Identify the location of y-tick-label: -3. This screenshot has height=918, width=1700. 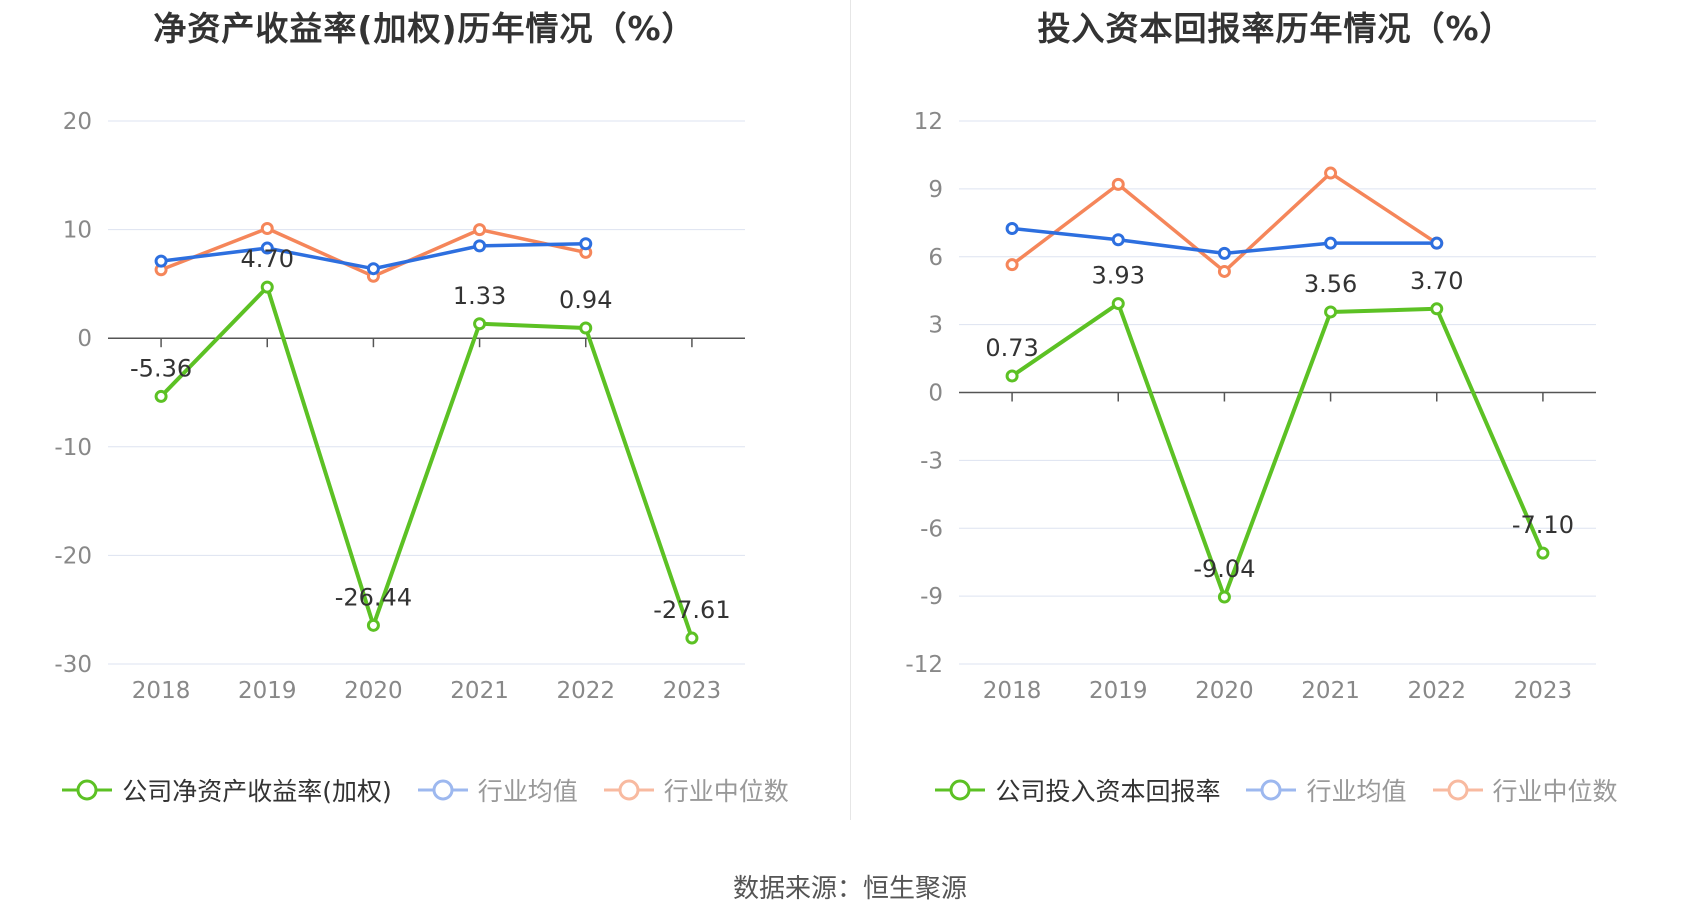
(931, 461).